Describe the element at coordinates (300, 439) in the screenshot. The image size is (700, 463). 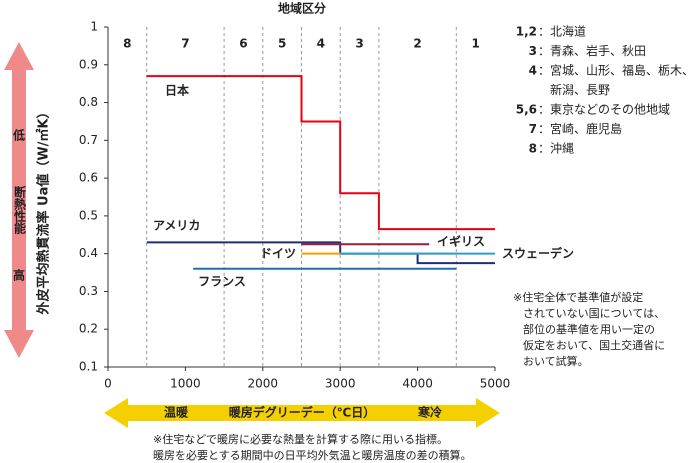
I see `footnote: ※住宅などで暖房に必要な熱量を計算する際に用いる指標。` at that location.